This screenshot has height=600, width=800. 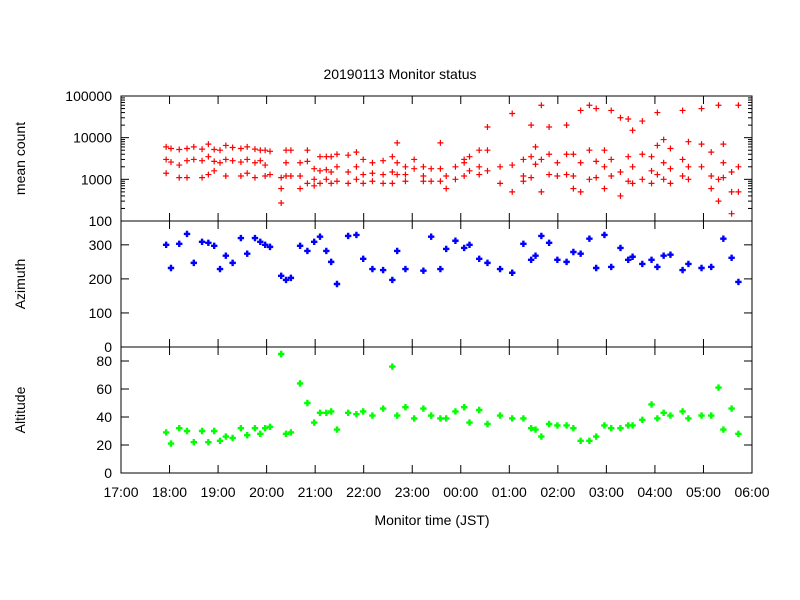 I want to click on y-axis-label-azimuth: Azimuth, so click(x=20, y=284).